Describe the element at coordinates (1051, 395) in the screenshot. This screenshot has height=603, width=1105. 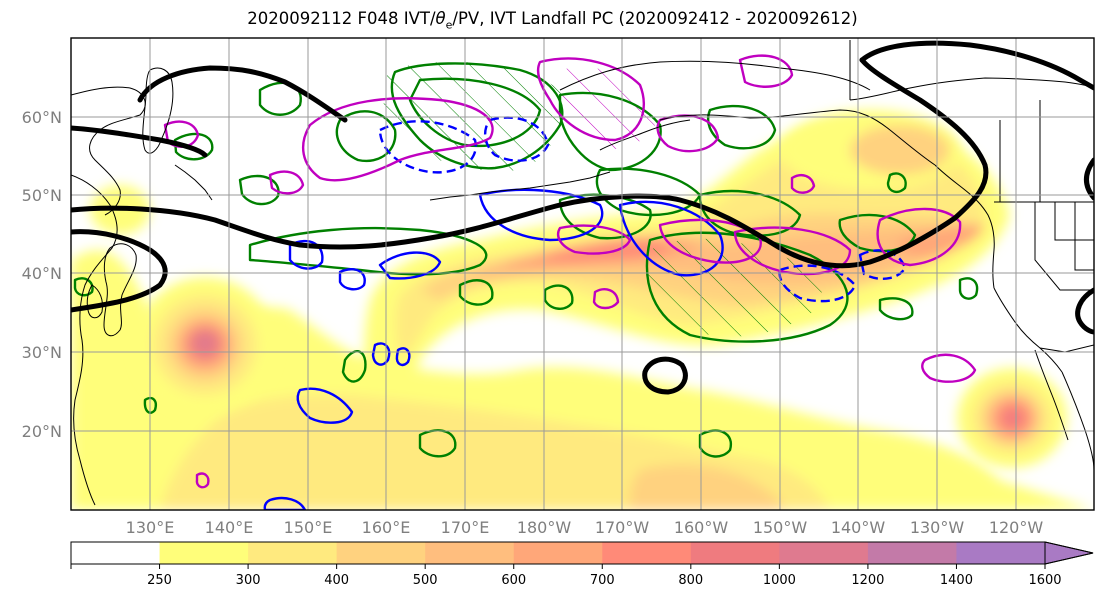
I see `coast-baja` at that location.